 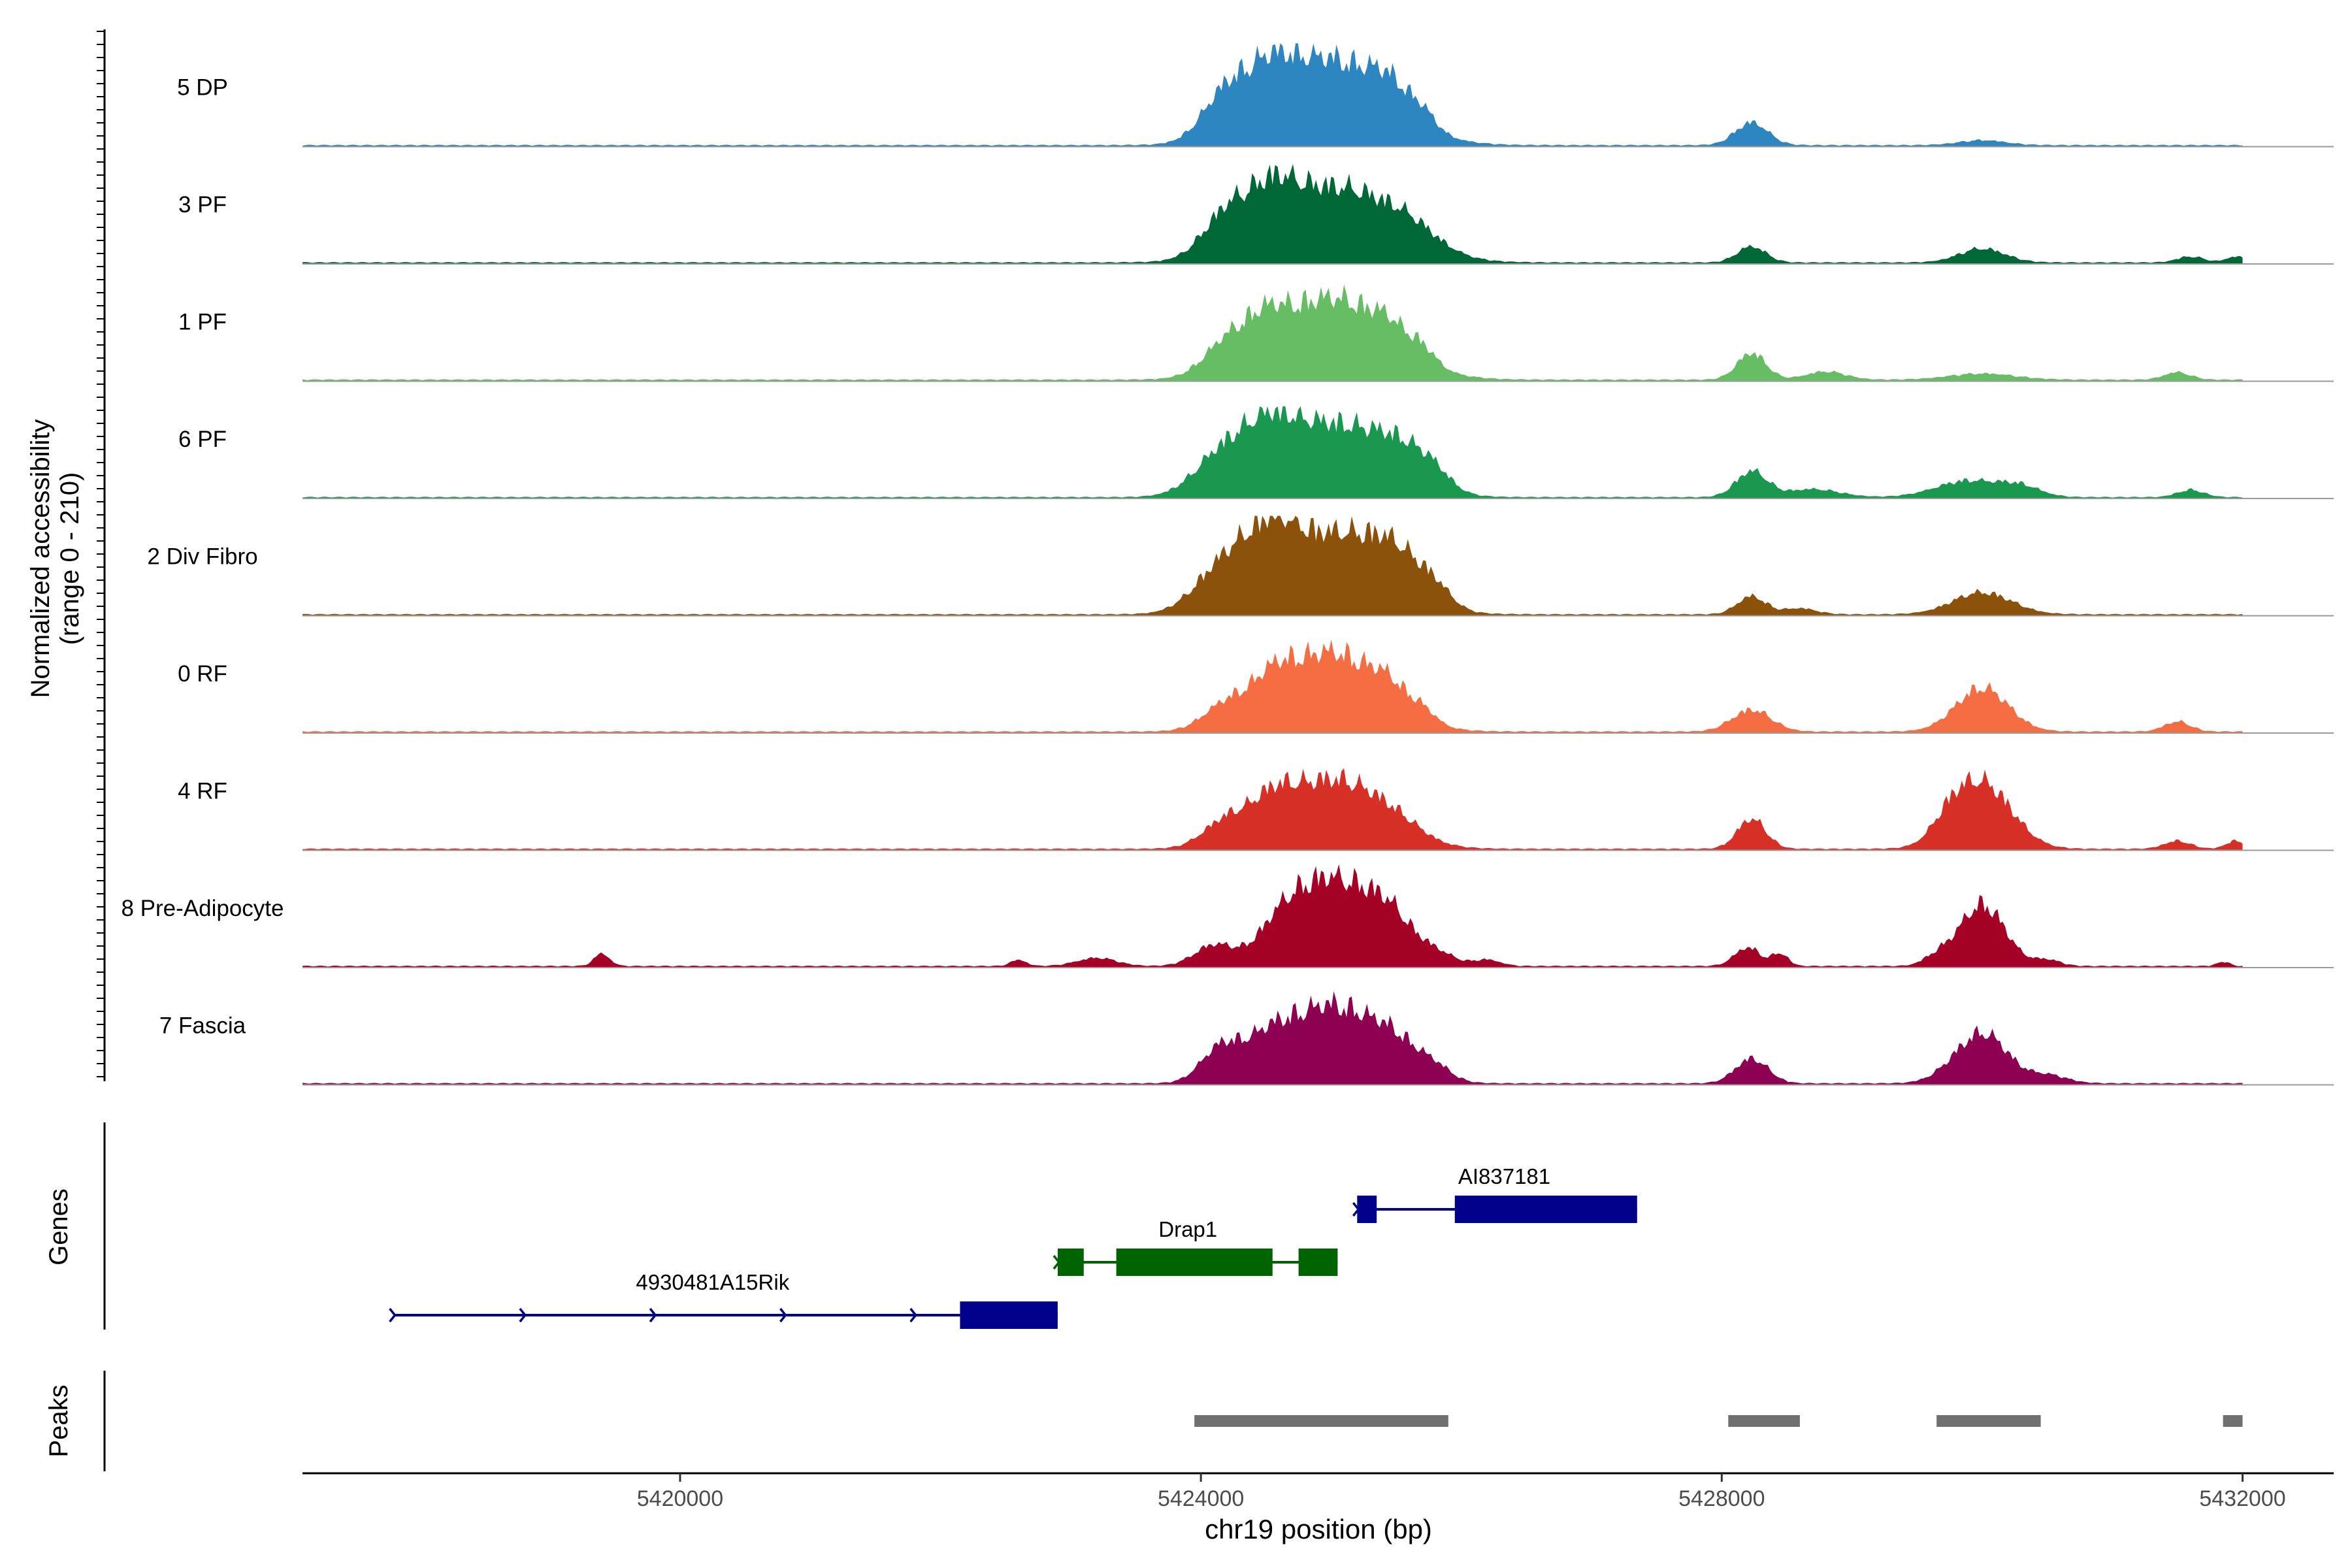 I want to click on track-label-6-pf: 6 PF, so click(x=202, y=439).